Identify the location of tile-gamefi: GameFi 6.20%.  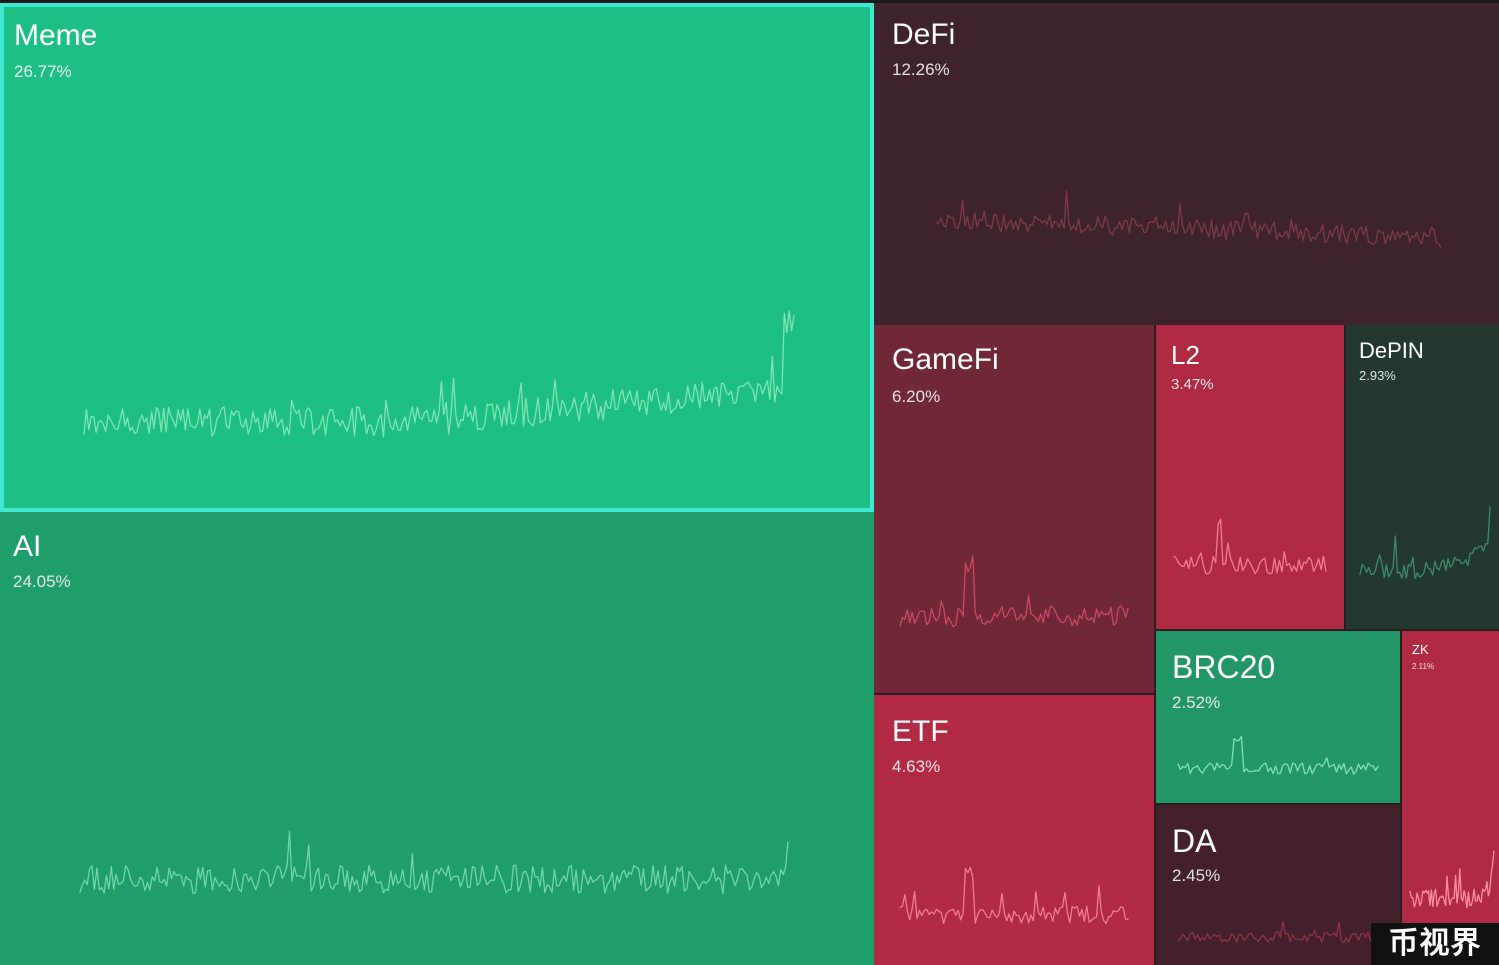
(1015, 510).